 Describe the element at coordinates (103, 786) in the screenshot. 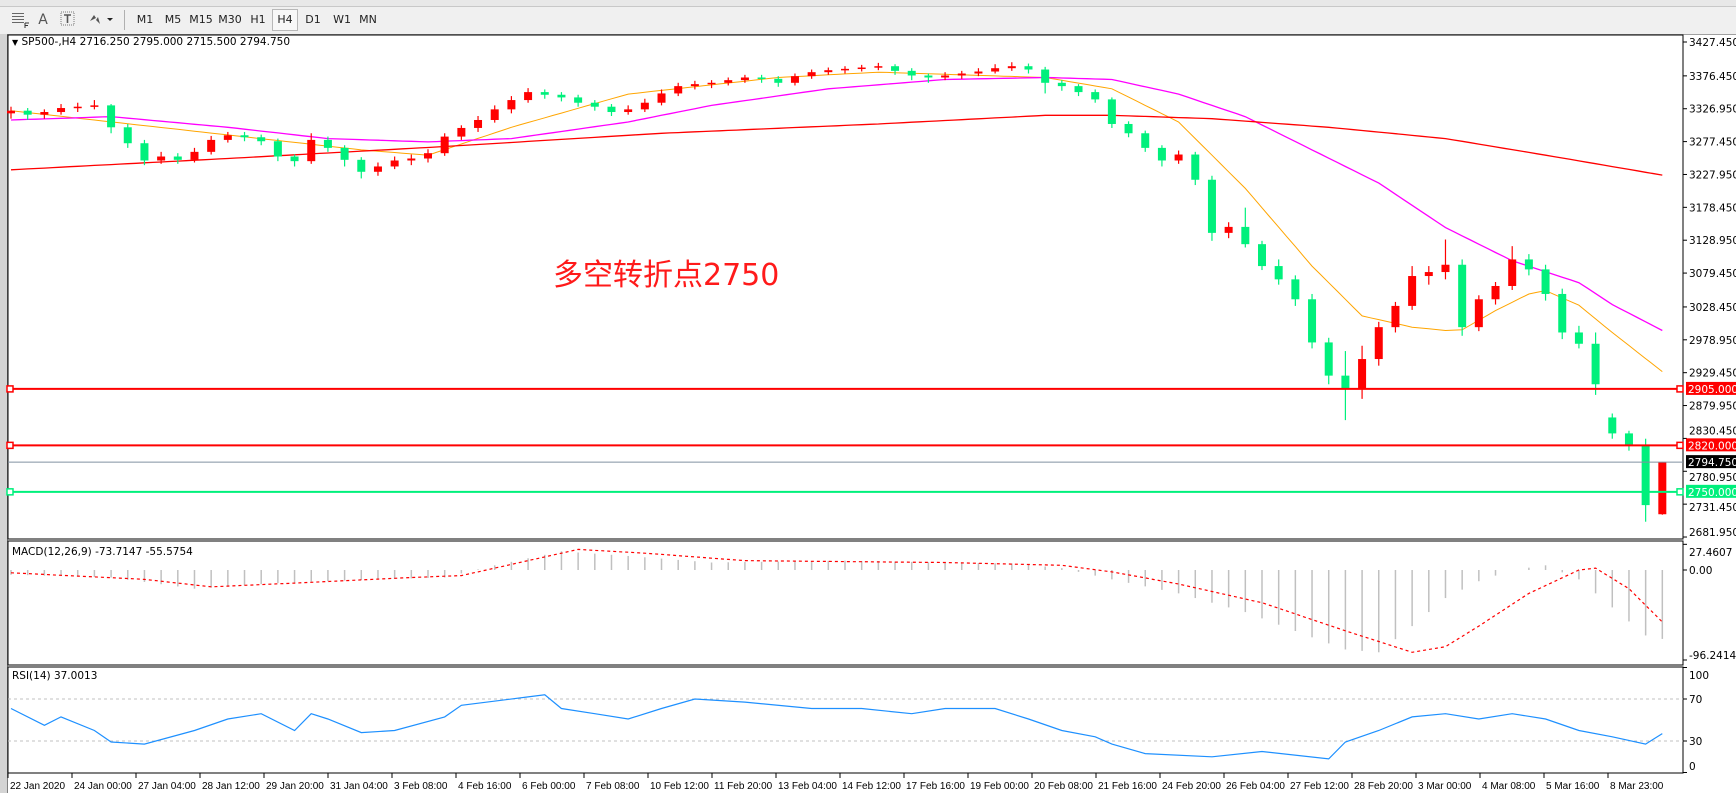

I see `time-tick-label: 24 Jan 00:00` at that location.